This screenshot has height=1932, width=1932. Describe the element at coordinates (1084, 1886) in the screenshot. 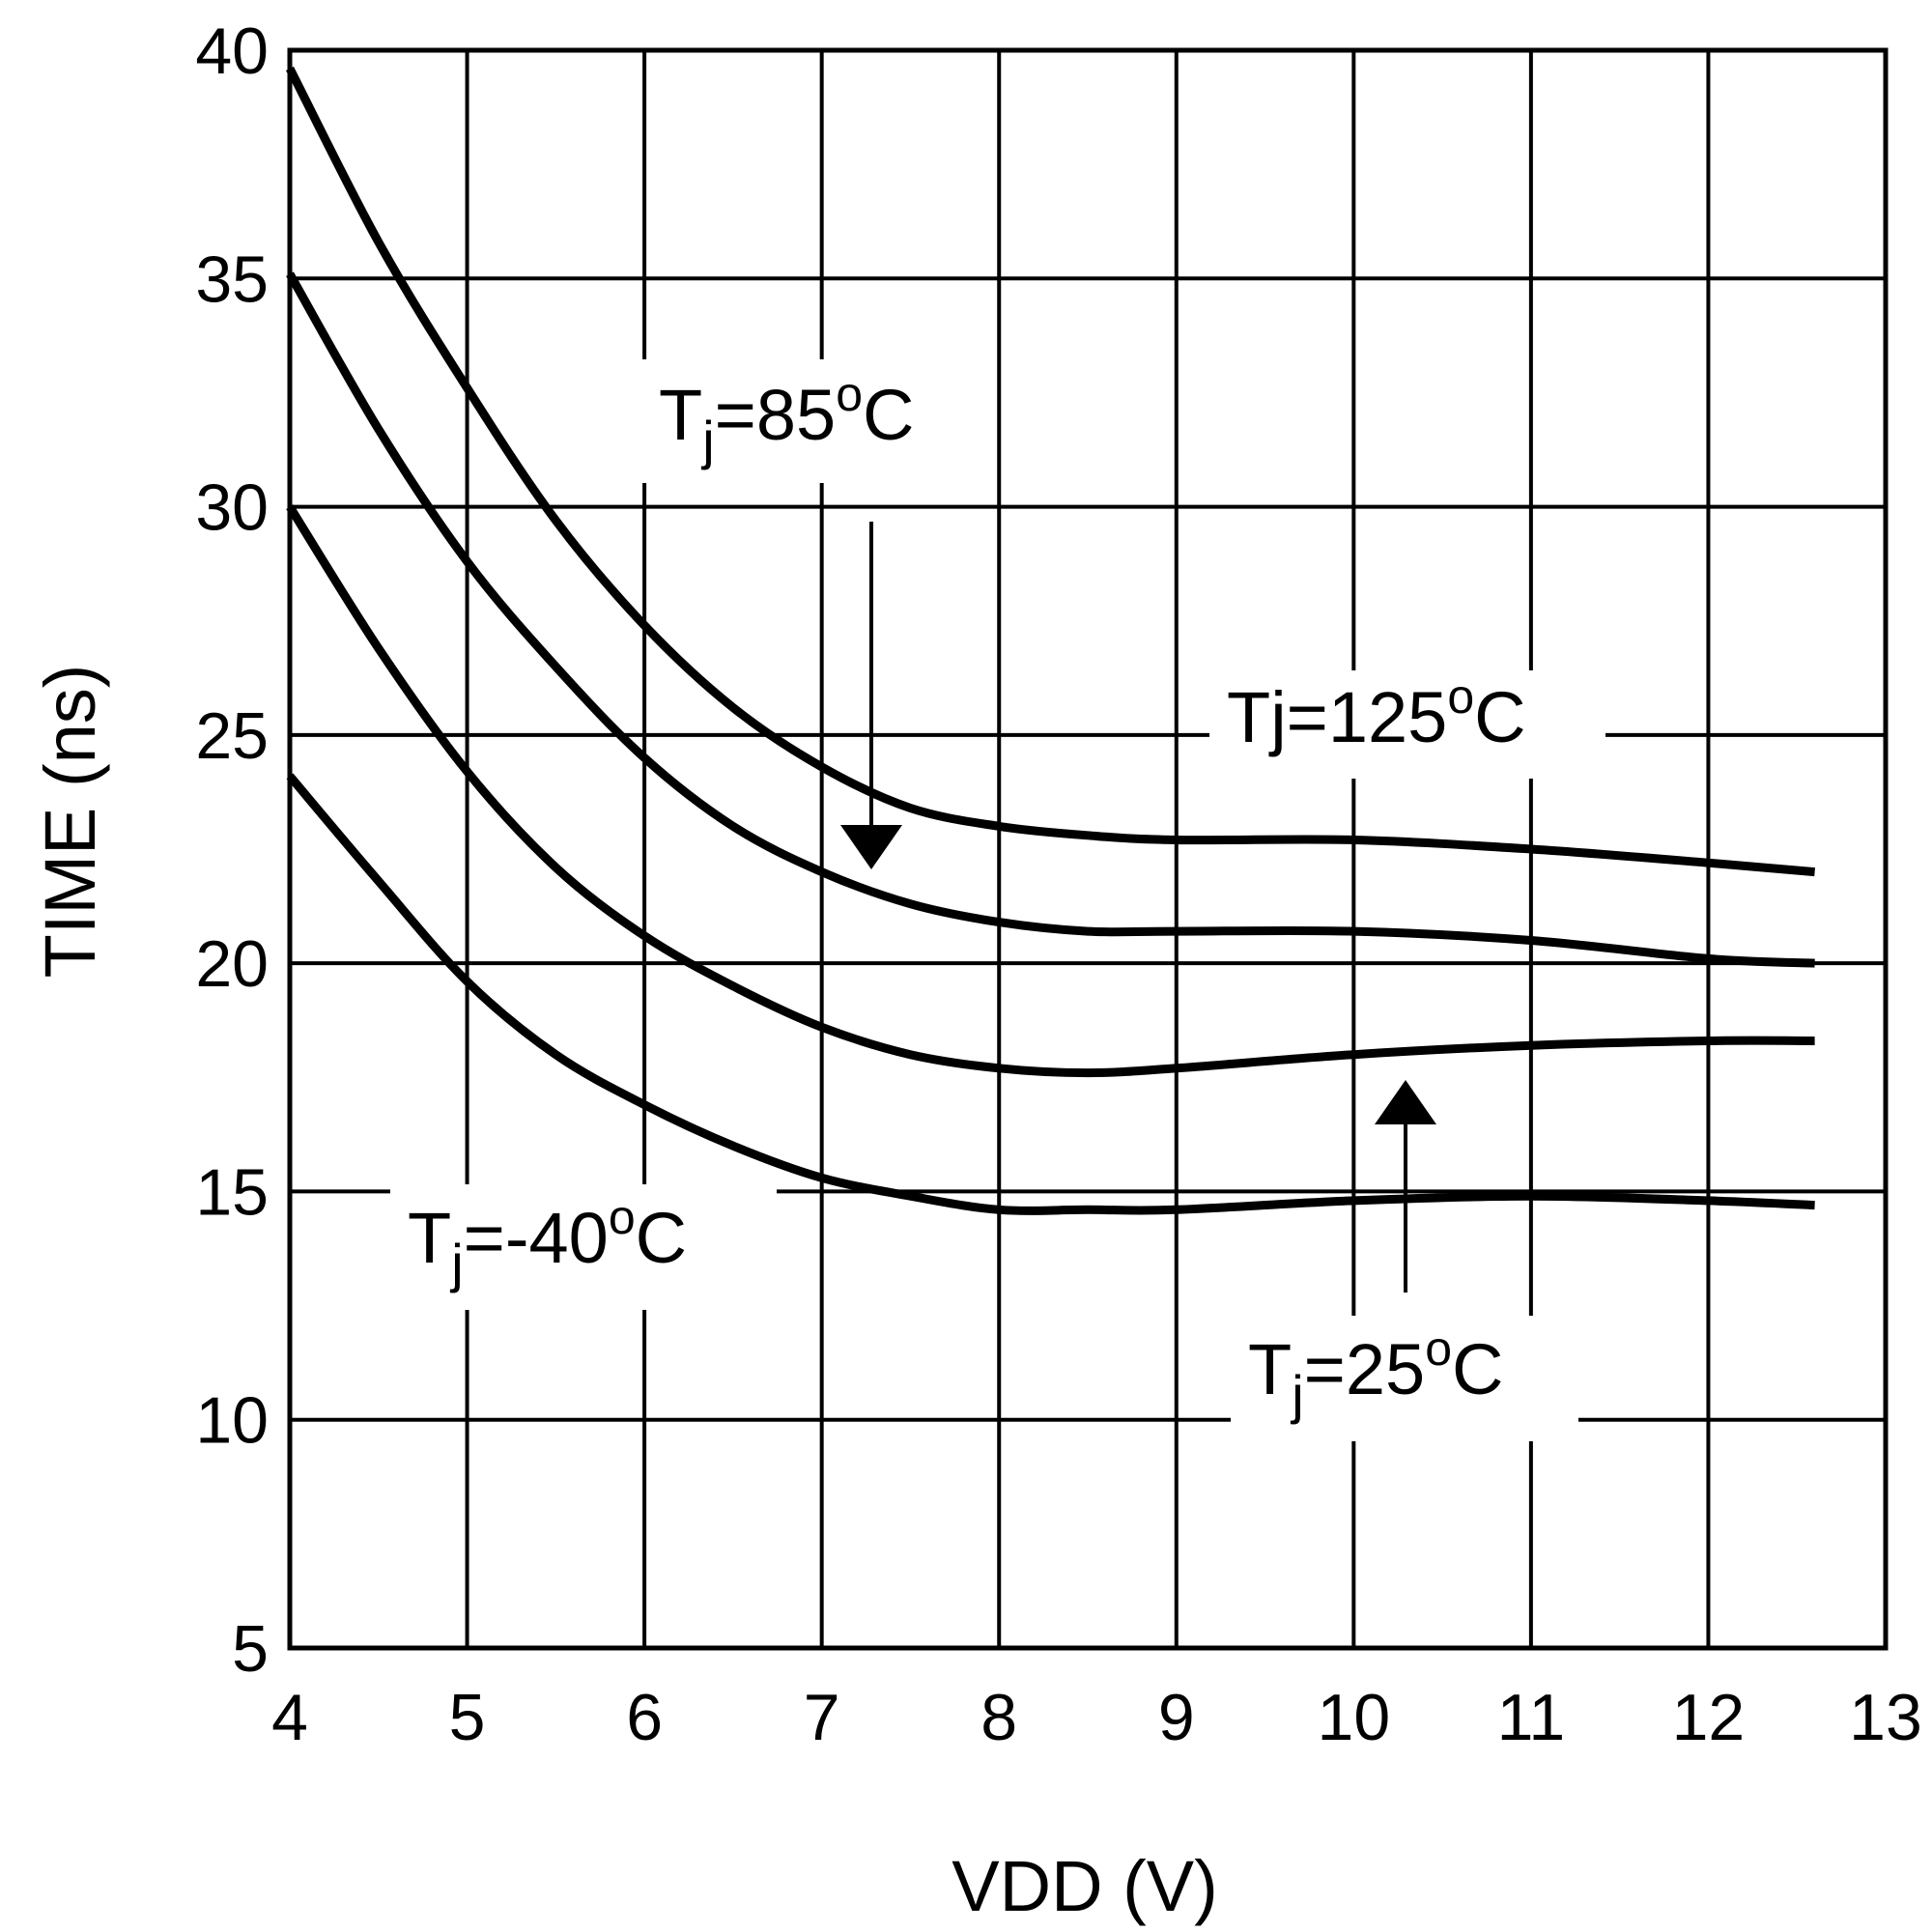

I see `x-axis-title: VDD (V)` at that location.